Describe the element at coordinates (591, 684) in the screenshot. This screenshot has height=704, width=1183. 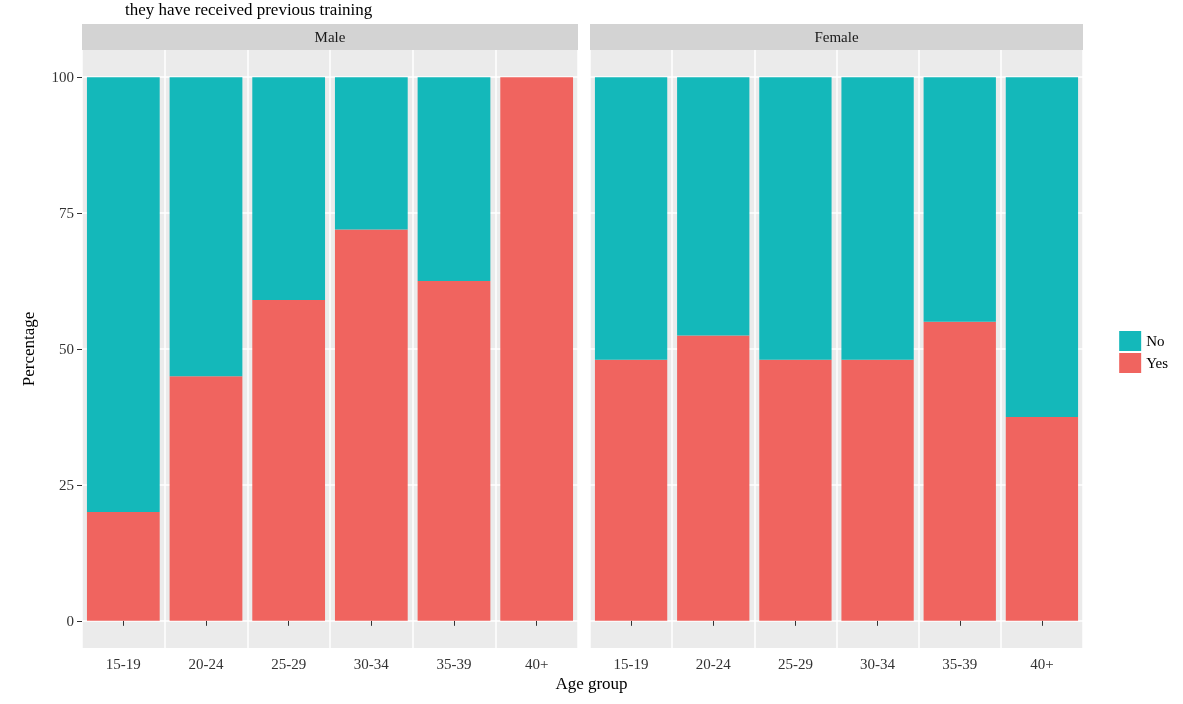
I see `x-axis-title: Age group` at that location.